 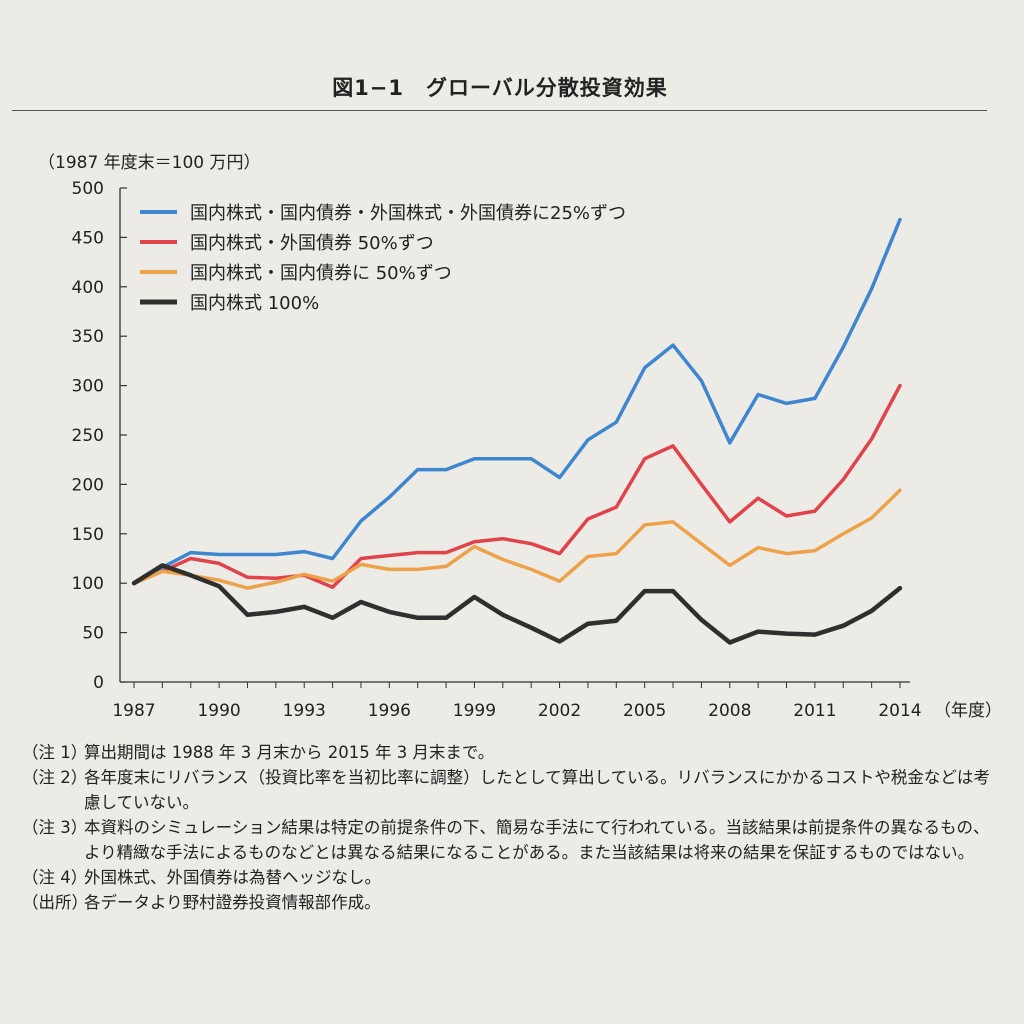 I want to click on note-source: （出所） 各データより野村證券投資情報部作成。, so click(x=512, y=902).